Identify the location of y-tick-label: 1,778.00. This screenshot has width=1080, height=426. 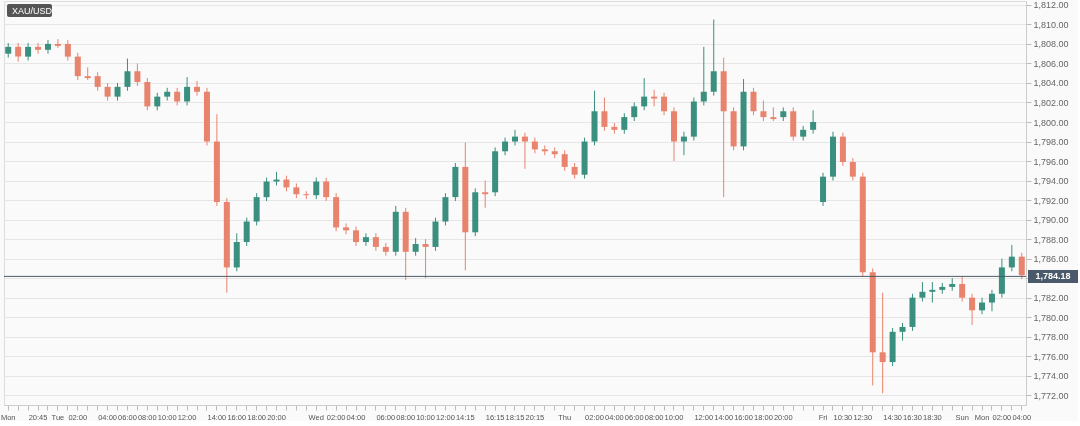
(1051, 337).